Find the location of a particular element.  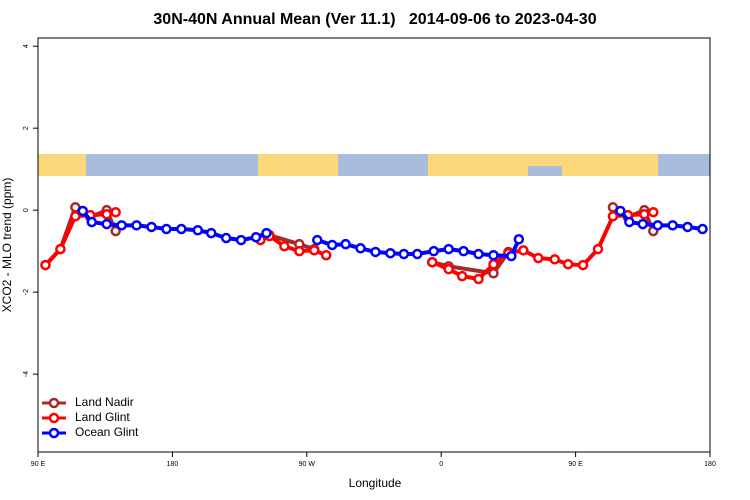

legend-label: Ocean Glint is located at coordinates (107, 432).